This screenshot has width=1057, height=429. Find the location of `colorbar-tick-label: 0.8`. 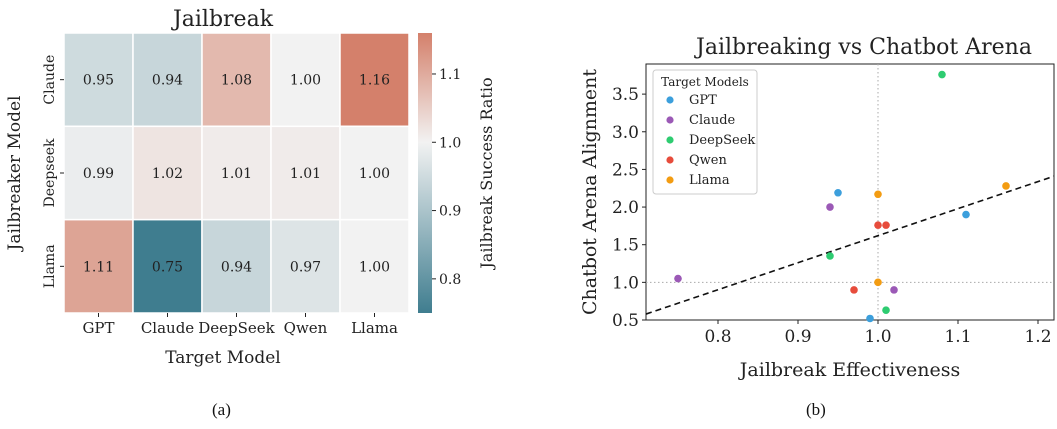

colorbar-tick-label: 0.8 is located at coordinates (450, 280).